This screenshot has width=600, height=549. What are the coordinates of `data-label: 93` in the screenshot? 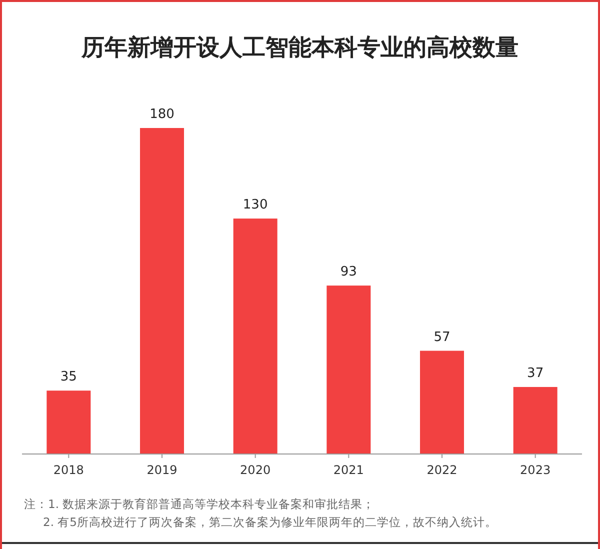 It's located at (348, 272).